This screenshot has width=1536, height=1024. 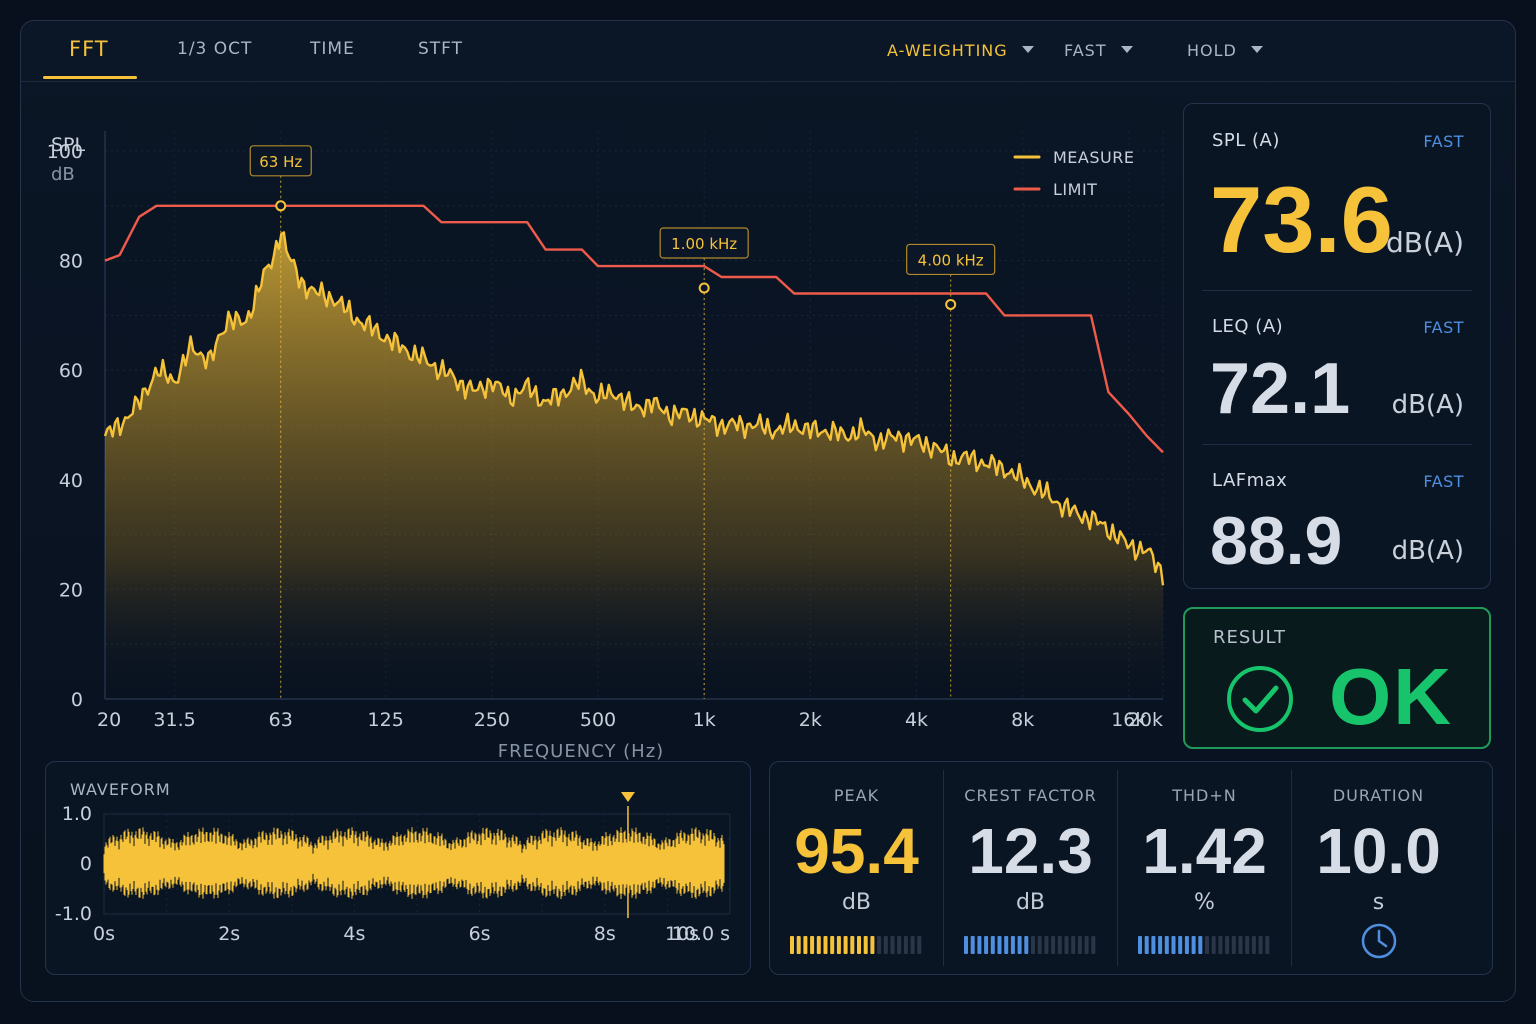 What do you see at coordinates (627, 797) in the screenshot?
I see `playhead-marker-icon` at bounding box center [627, 797].